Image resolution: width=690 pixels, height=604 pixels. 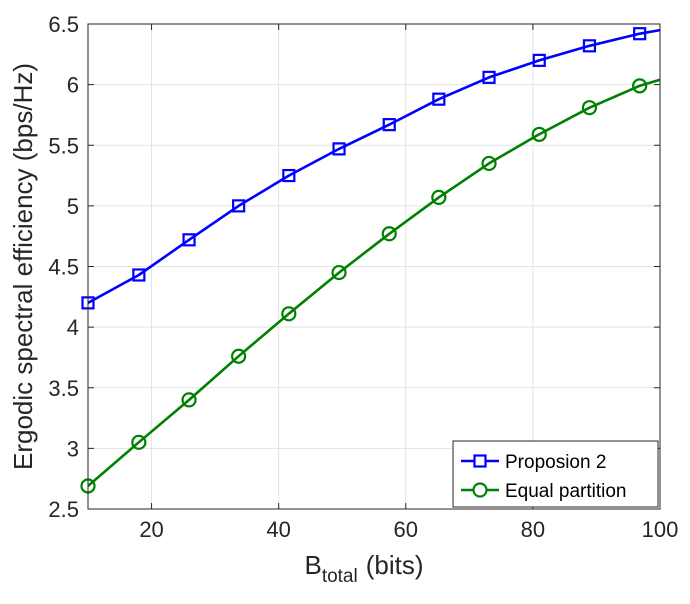 What do you see at coordinates (340, 576) in the screenshot?
I see `x-axis-label-subscript: total` at bounding box center [340, 576].